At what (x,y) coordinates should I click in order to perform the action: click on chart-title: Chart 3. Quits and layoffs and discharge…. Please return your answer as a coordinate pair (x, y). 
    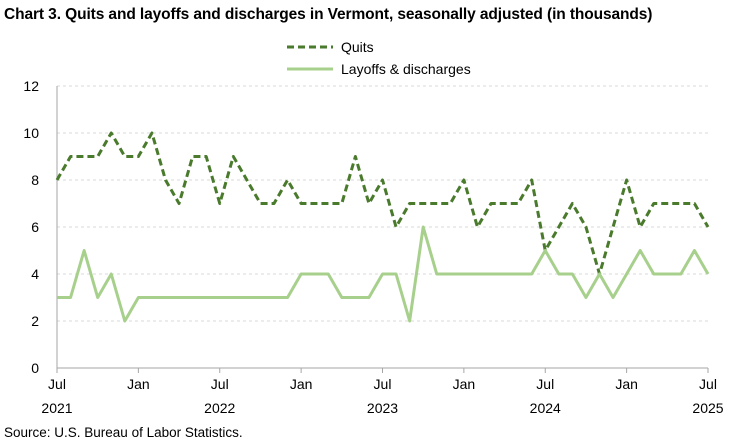
    Looking at the image, I should click on (328, 14).